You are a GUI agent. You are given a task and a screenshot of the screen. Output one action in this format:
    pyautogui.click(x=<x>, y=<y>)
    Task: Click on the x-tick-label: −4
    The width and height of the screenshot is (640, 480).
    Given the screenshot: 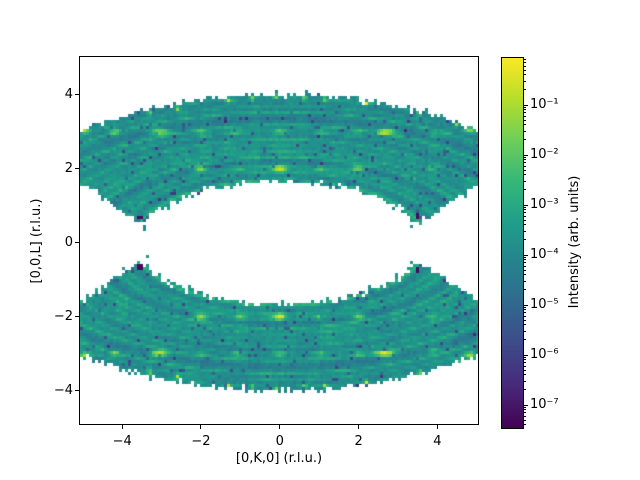 What is the action you would take?
    pyautogui.click(x=122, y=441)
    